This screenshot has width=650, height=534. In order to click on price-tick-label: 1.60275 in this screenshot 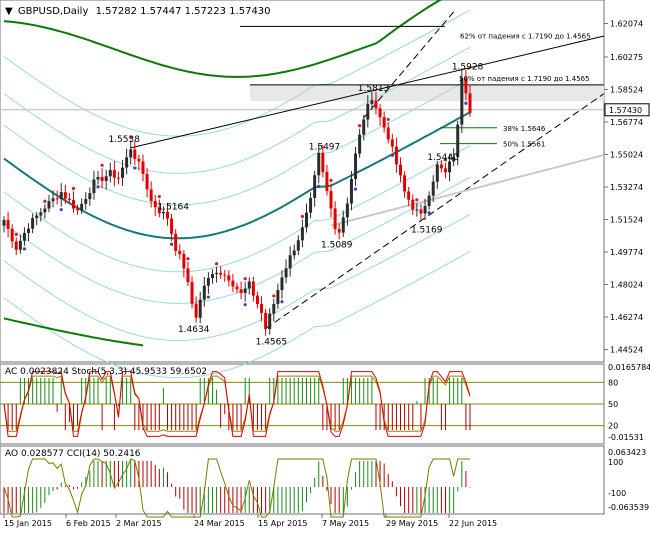, I will do `click(626, 57)`.